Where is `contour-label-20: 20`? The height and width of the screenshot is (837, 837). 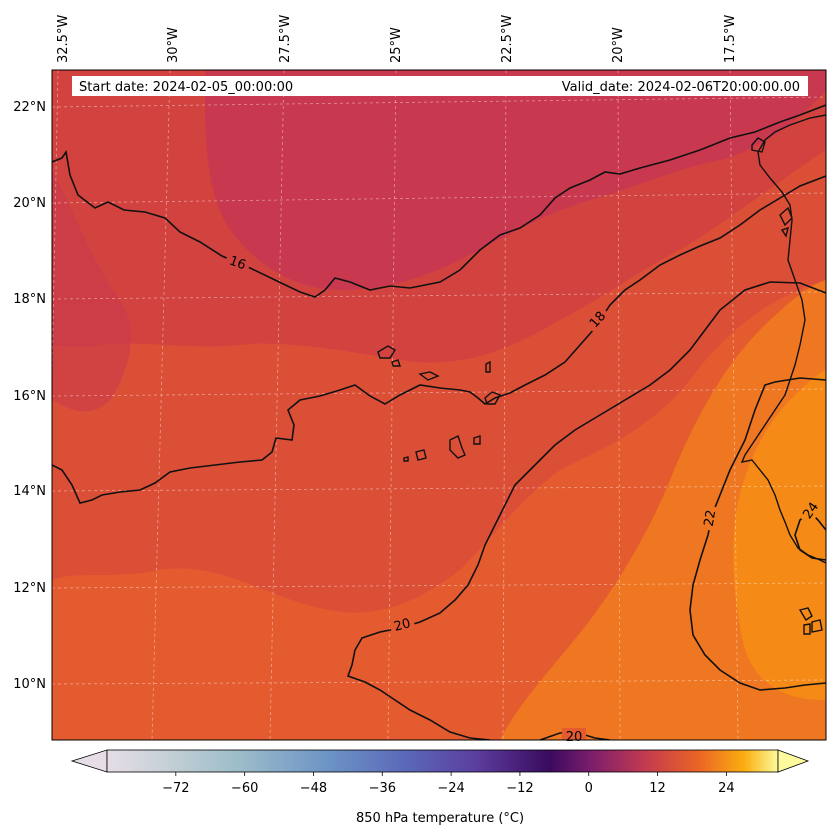 contour-label-20: 20 is located at coordinates (402, 625).